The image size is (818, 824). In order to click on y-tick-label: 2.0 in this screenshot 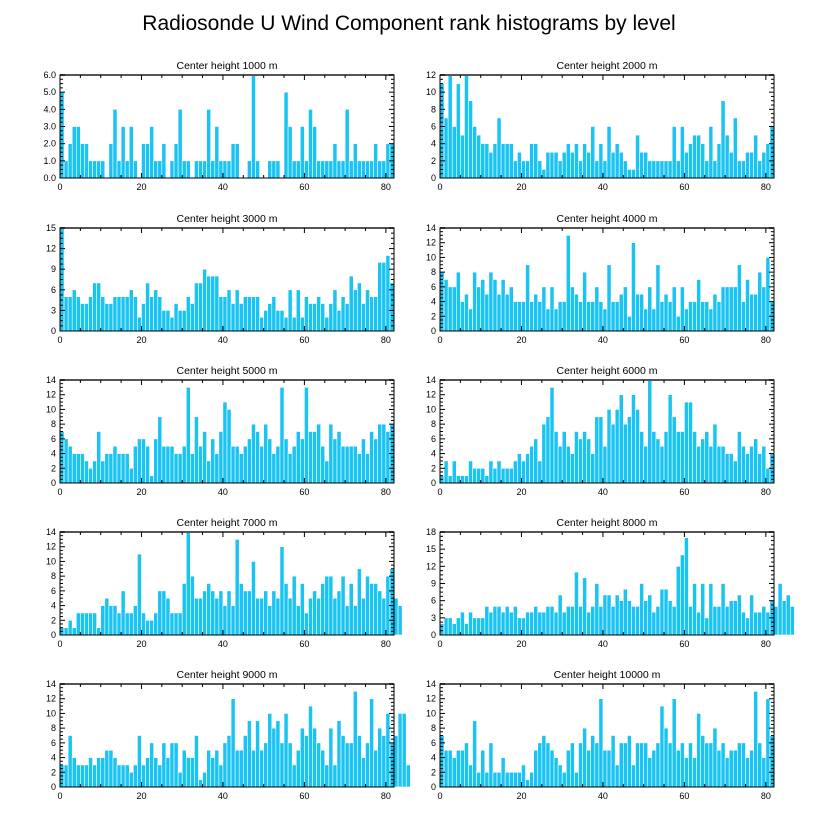, I will do `click(49, 144)`.